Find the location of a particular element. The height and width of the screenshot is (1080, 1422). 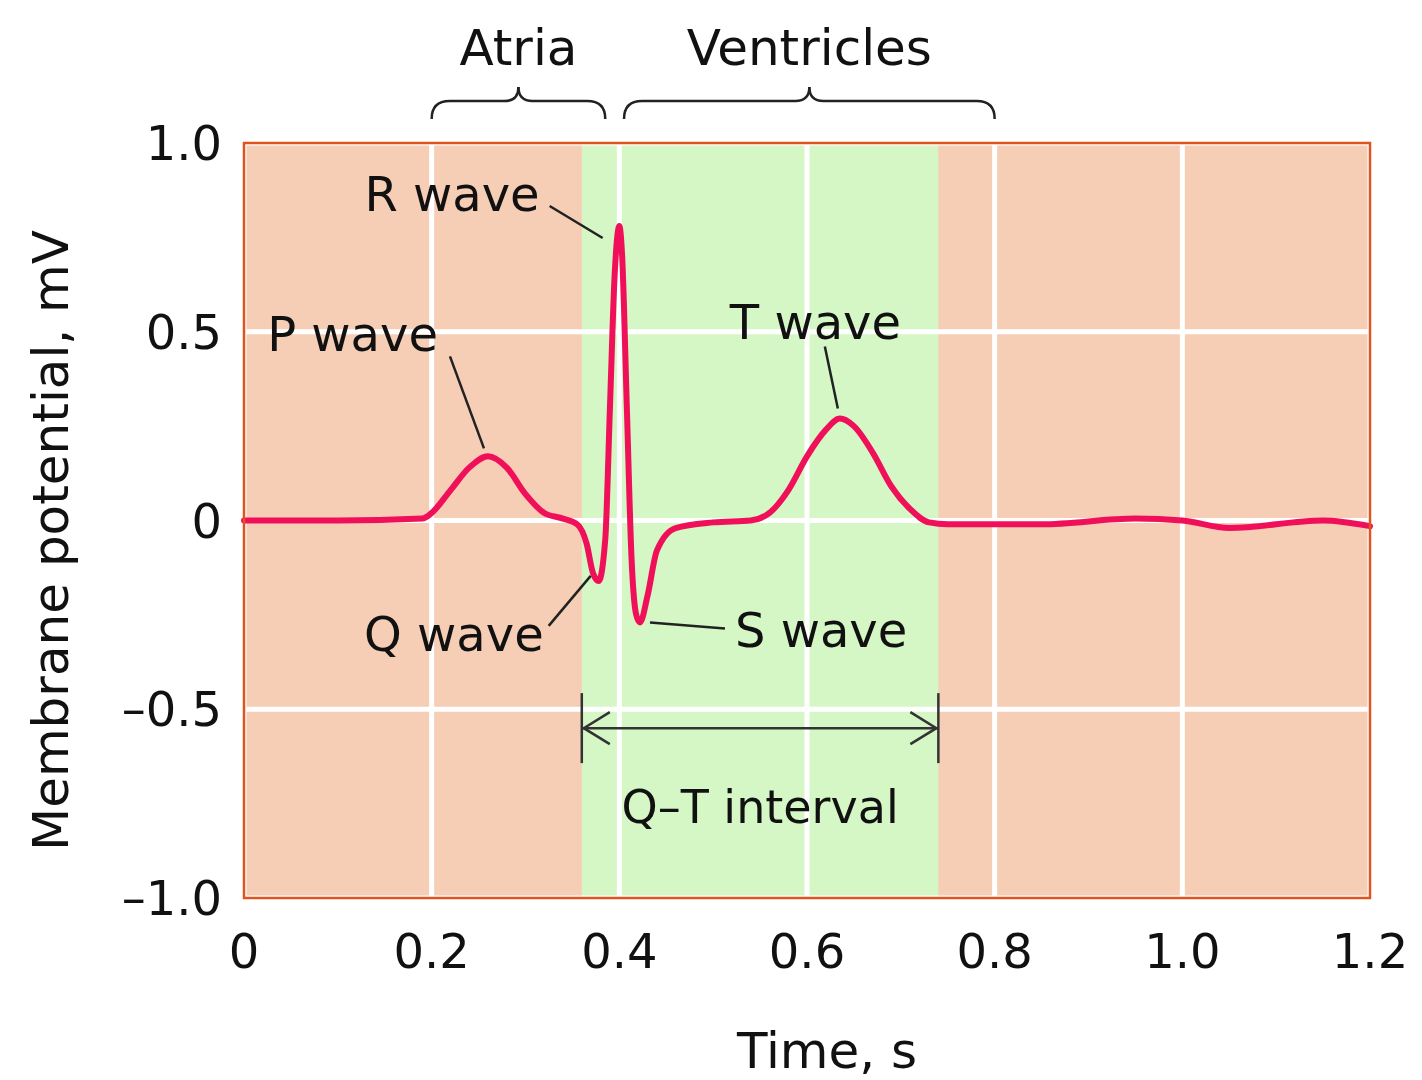

text: Ventricles is located at coordinates (809, 48).